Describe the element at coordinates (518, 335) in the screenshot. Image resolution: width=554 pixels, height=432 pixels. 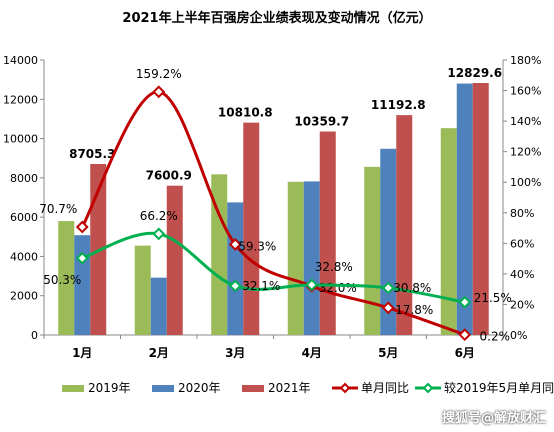
I see `y2-tick-label: 0%` at that location.